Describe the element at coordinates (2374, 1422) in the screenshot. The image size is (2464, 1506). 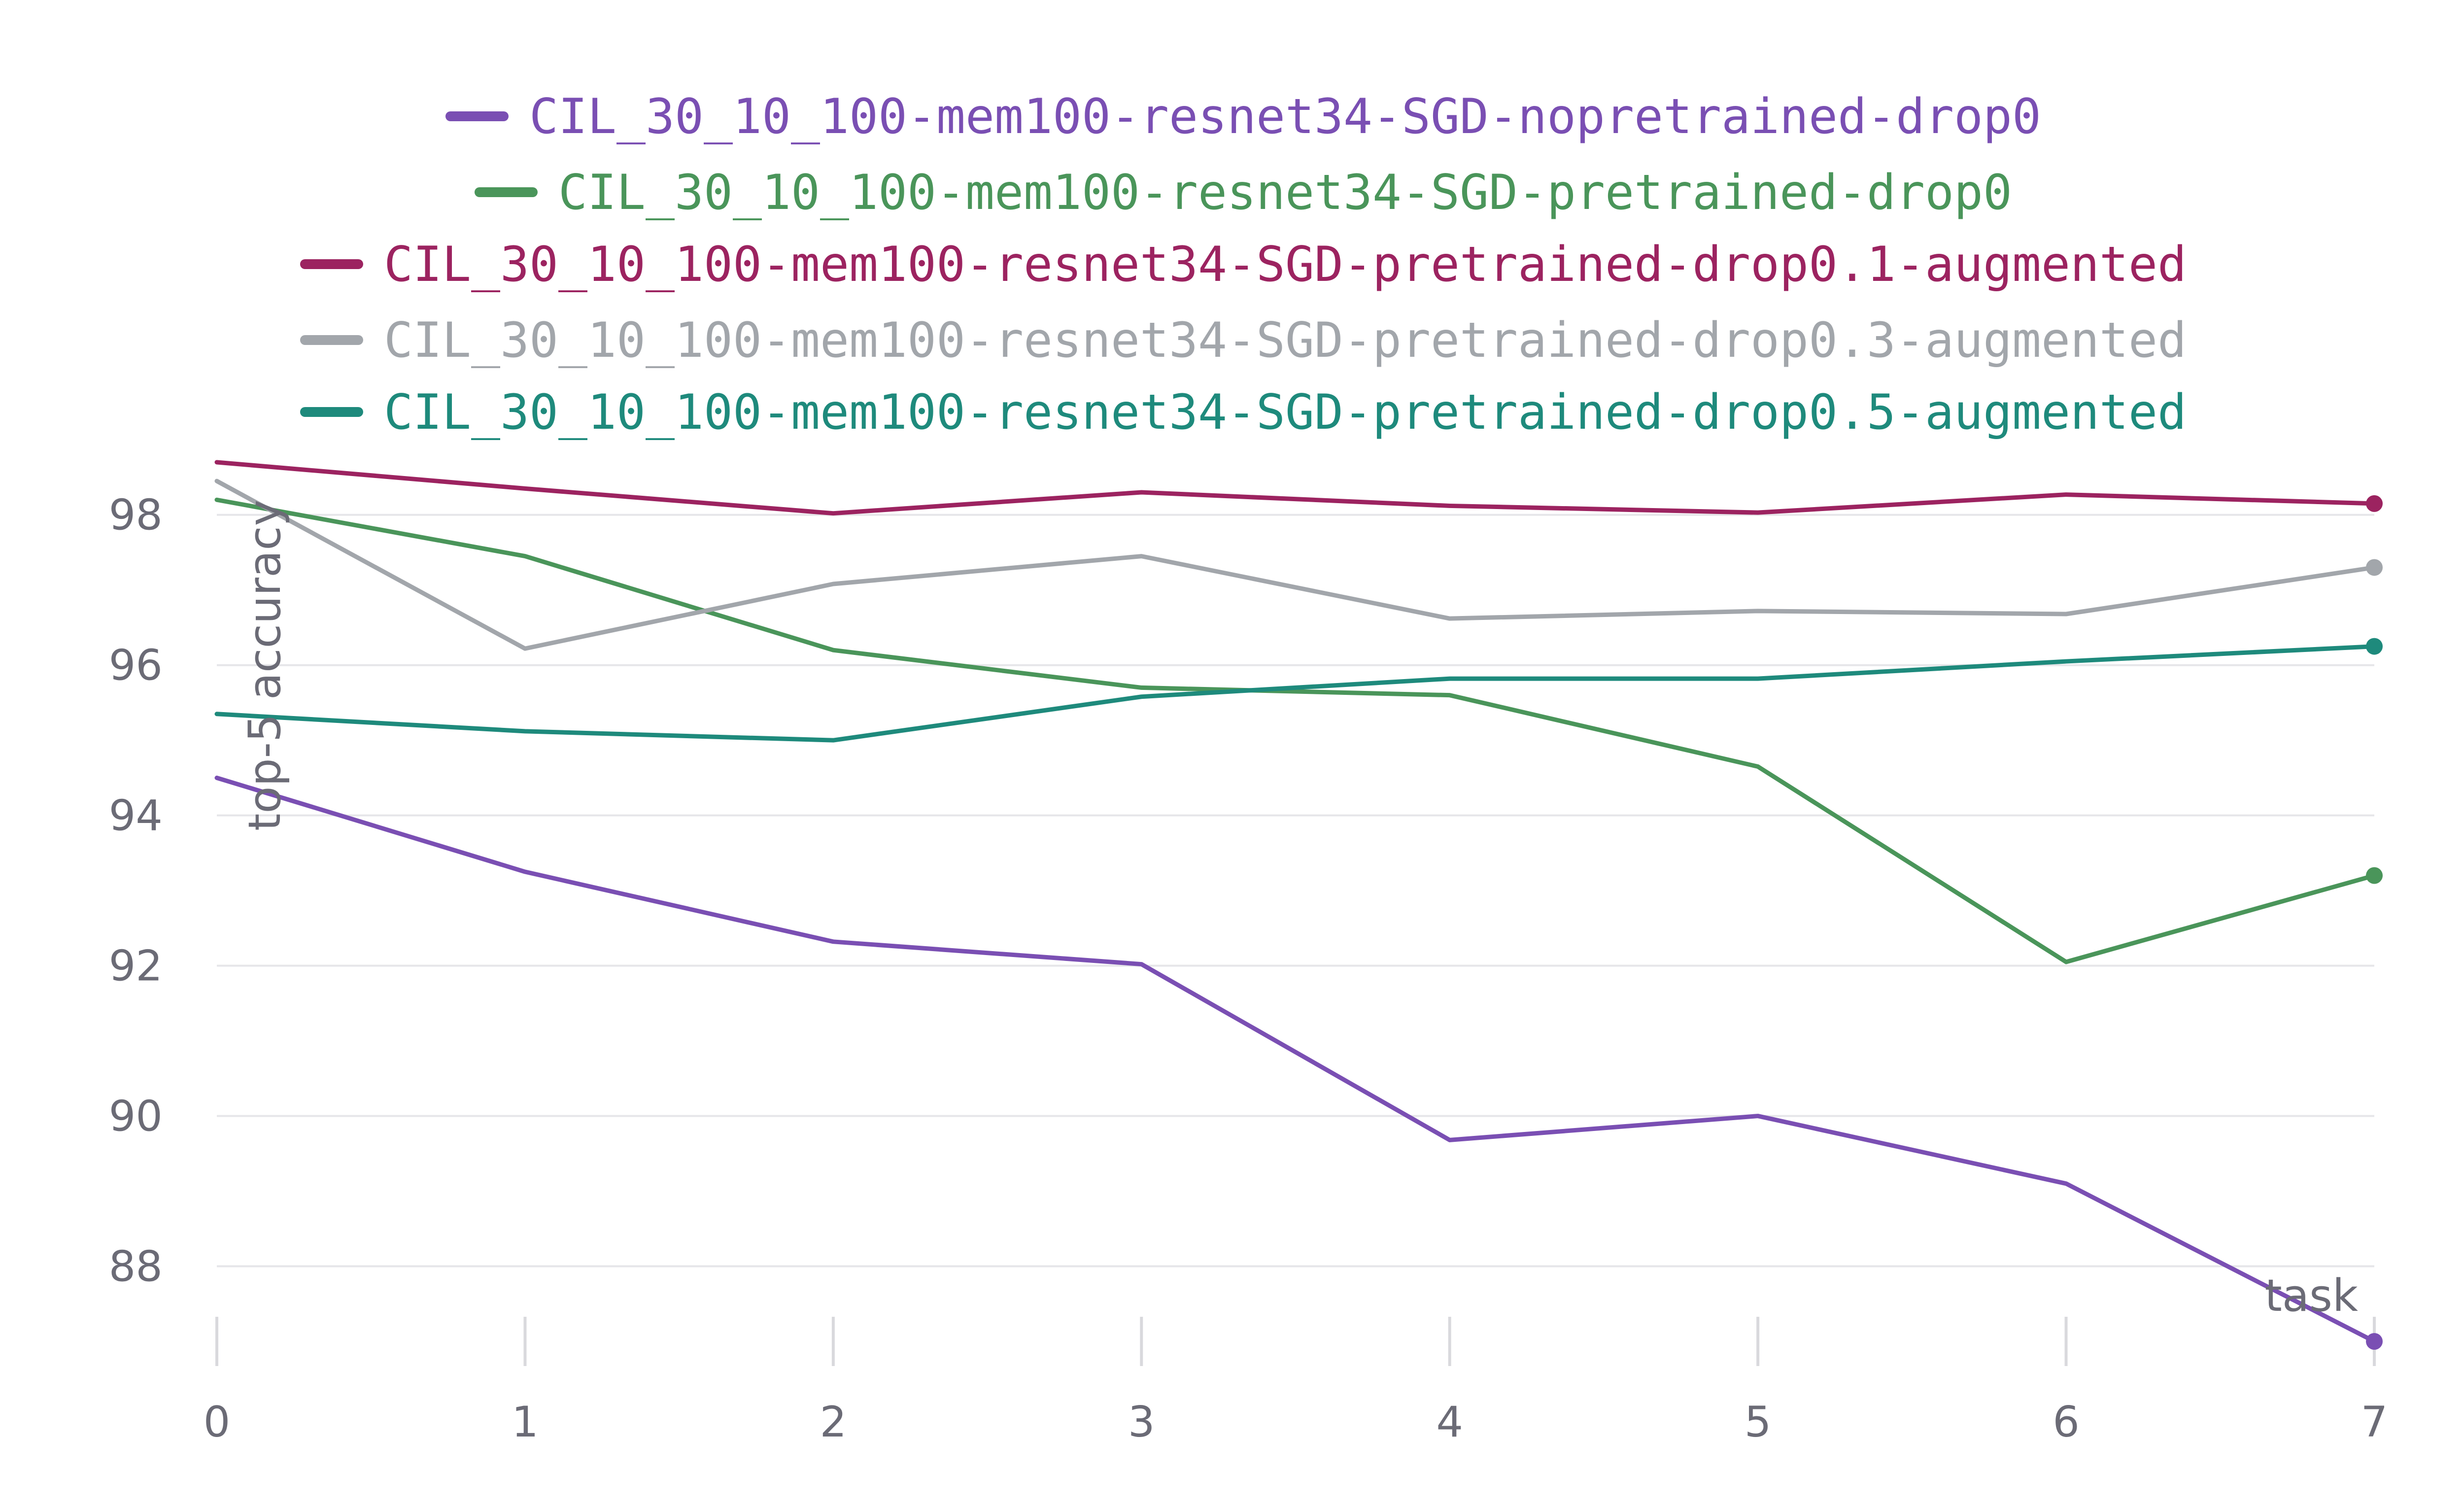
I see `x-tick-label: 7` at that location.